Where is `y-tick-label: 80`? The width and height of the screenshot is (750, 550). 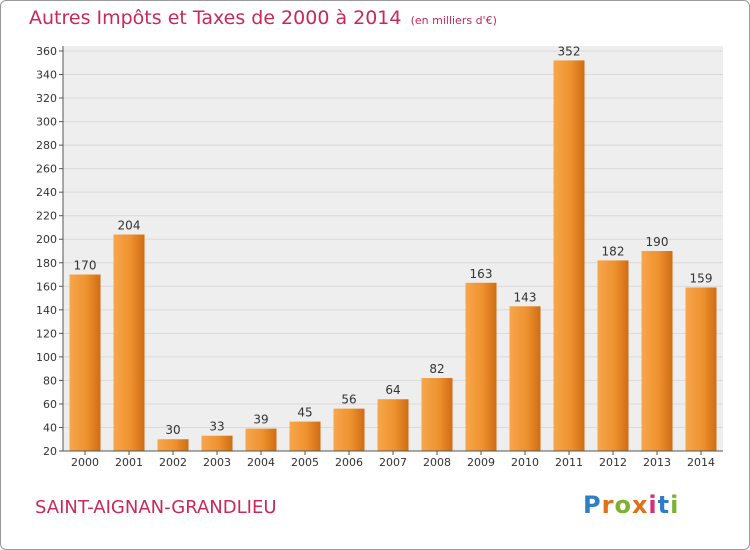
y-tick-label: 80 is located at coordinates (50, 380).